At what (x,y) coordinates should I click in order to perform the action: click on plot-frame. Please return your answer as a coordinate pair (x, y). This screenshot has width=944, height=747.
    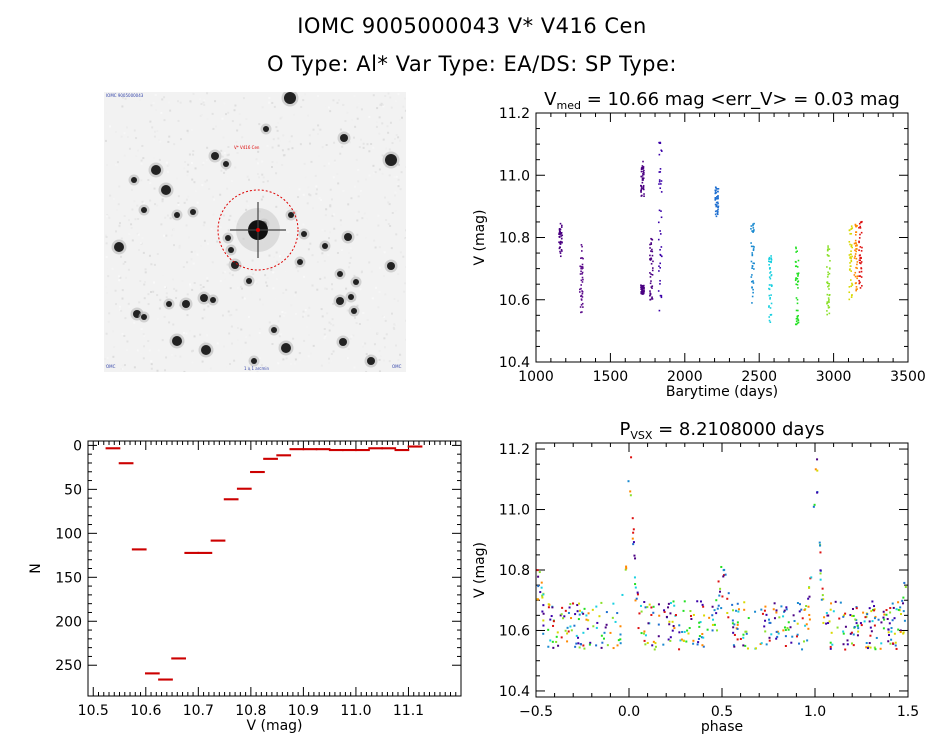
    Looking at the image, I should click on (722, 570).